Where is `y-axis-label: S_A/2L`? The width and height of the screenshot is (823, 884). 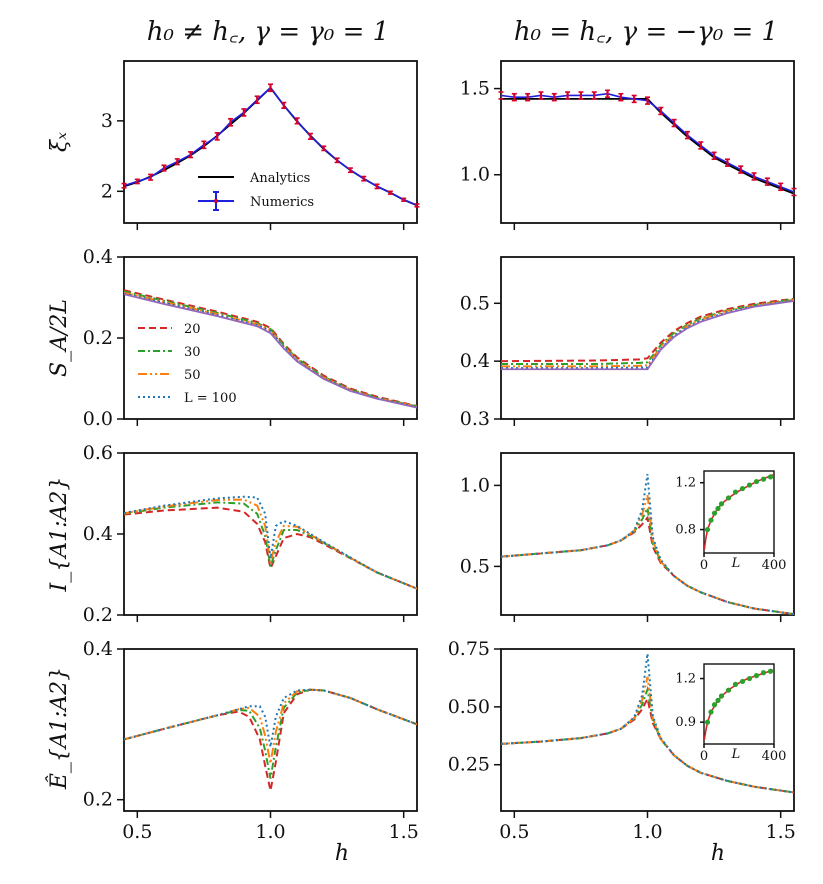 y-axis-label: S_A/2L is located at coordinates (59, 338).